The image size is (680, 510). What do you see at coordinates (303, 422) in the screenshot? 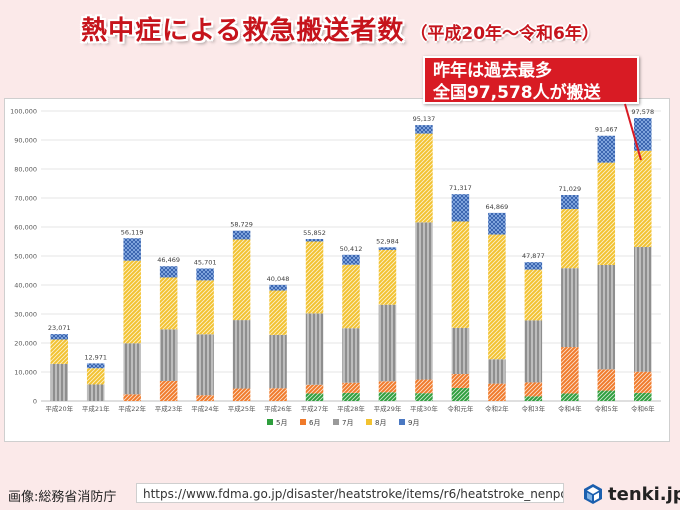
I see `legend-swatch-june` at bounding box center [303, 422].